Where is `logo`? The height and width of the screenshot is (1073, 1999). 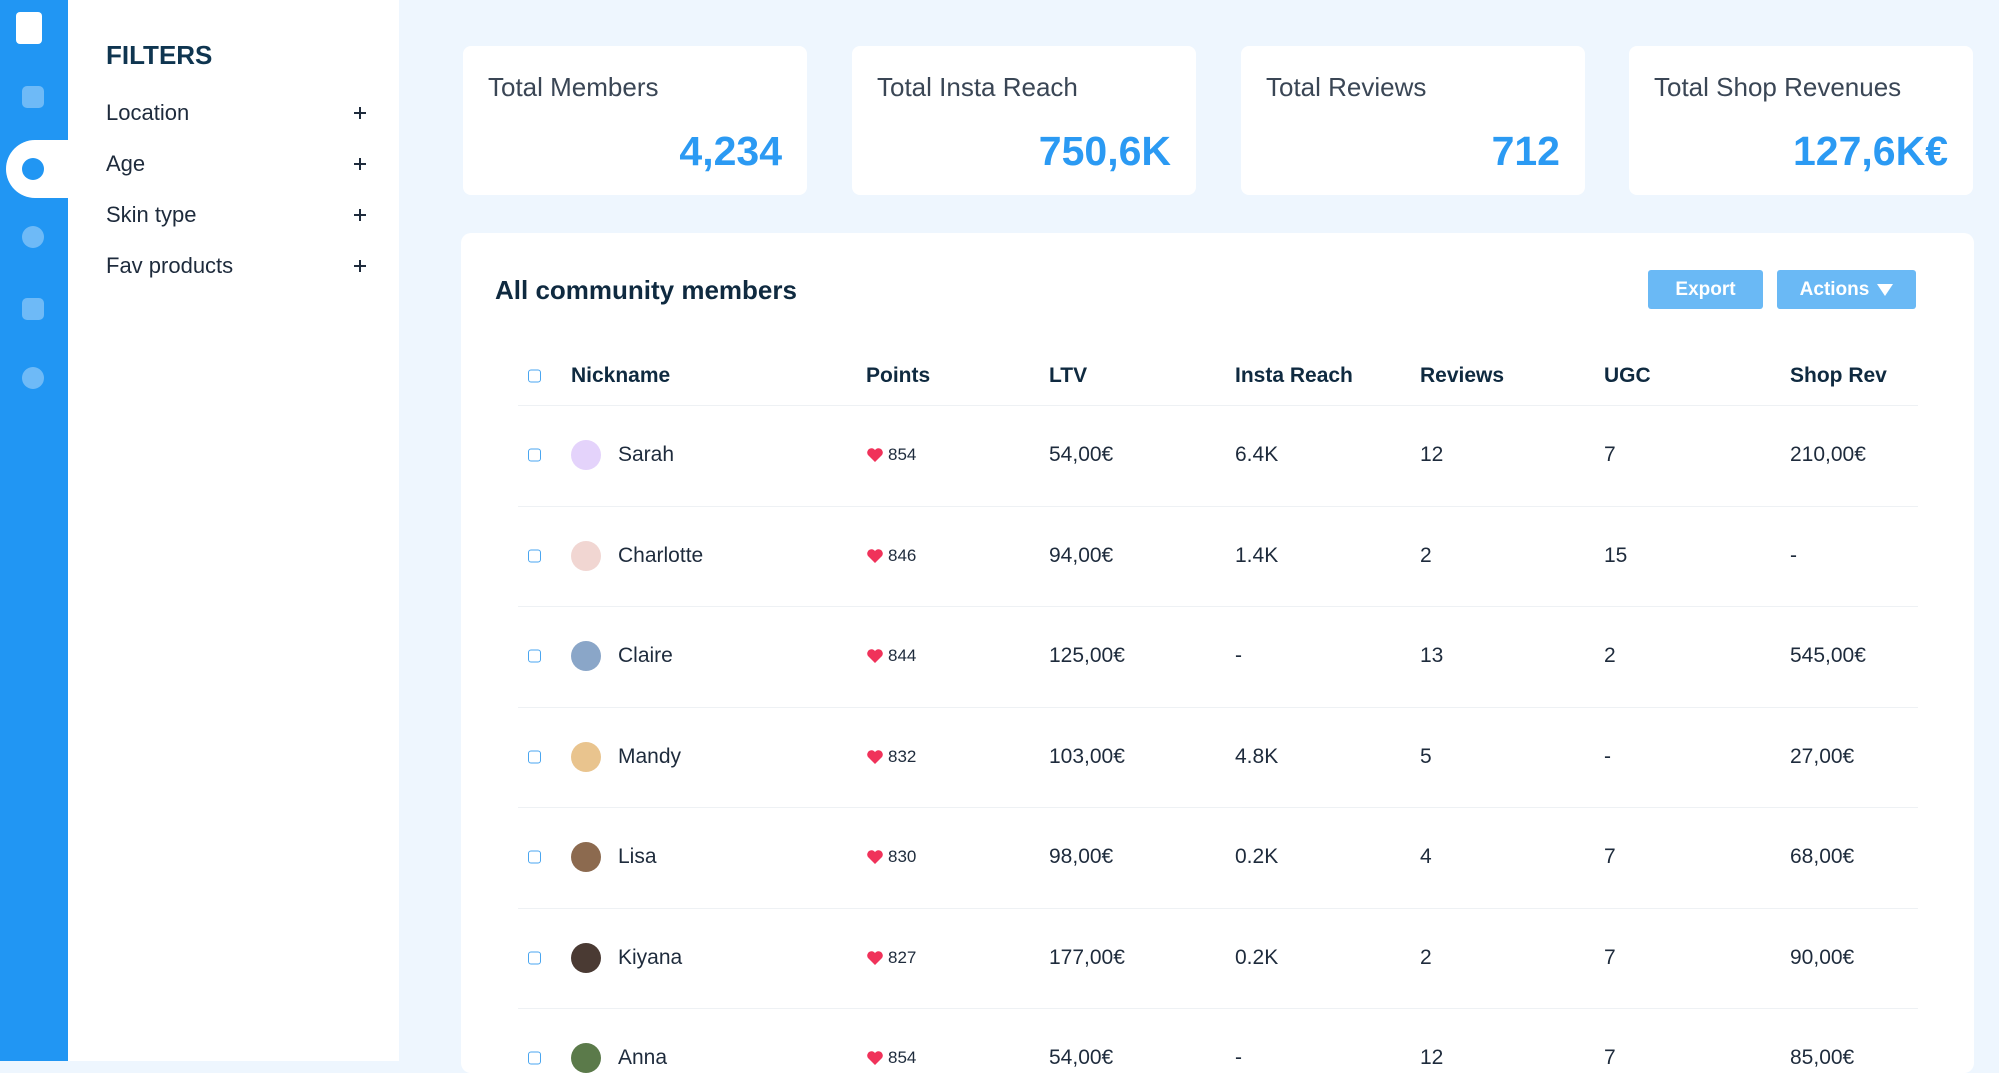
logo is located at coordinates (29, 28).